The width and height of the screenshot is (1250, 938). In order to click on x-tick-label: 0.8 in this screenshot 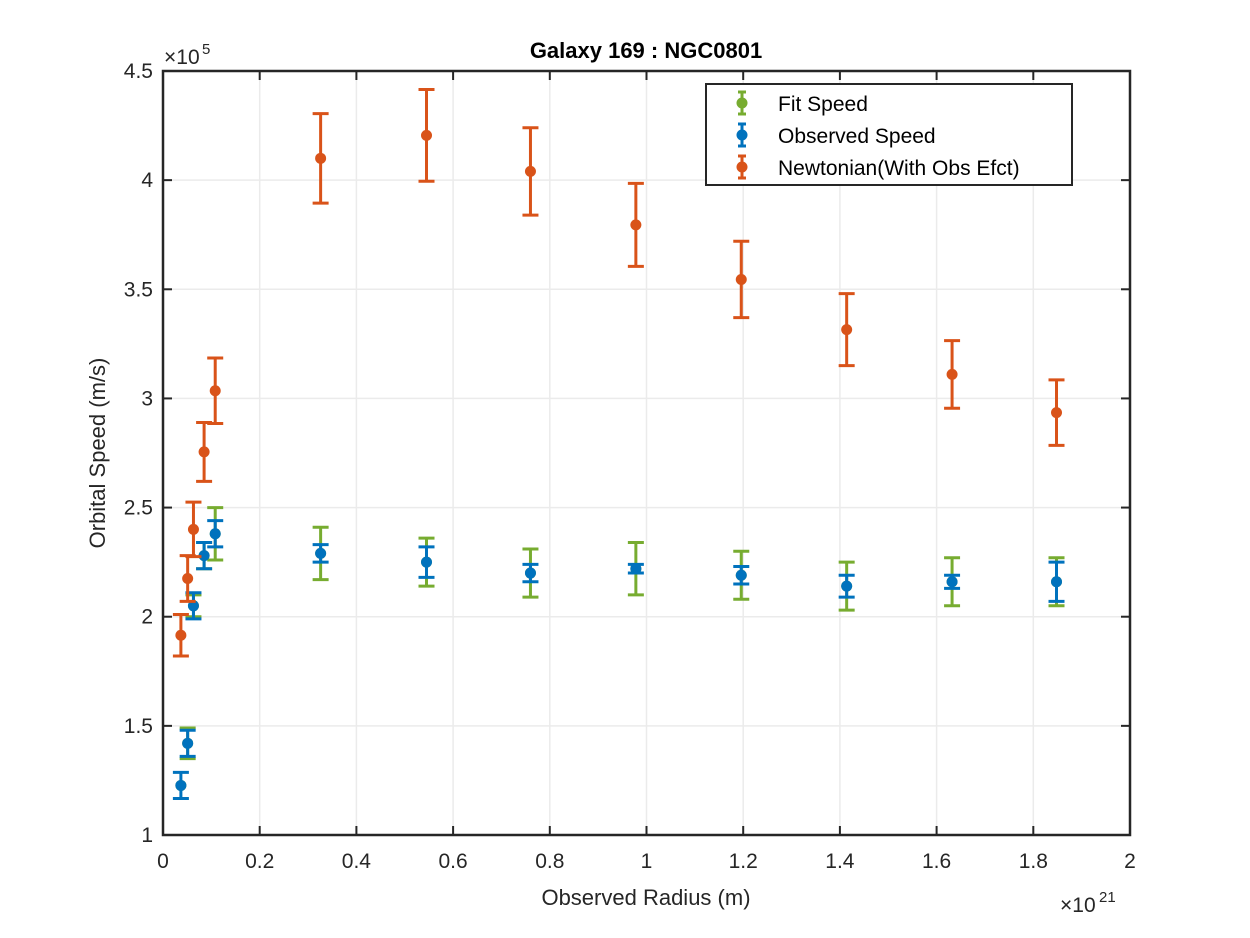, I will do `click(549, 861)`.